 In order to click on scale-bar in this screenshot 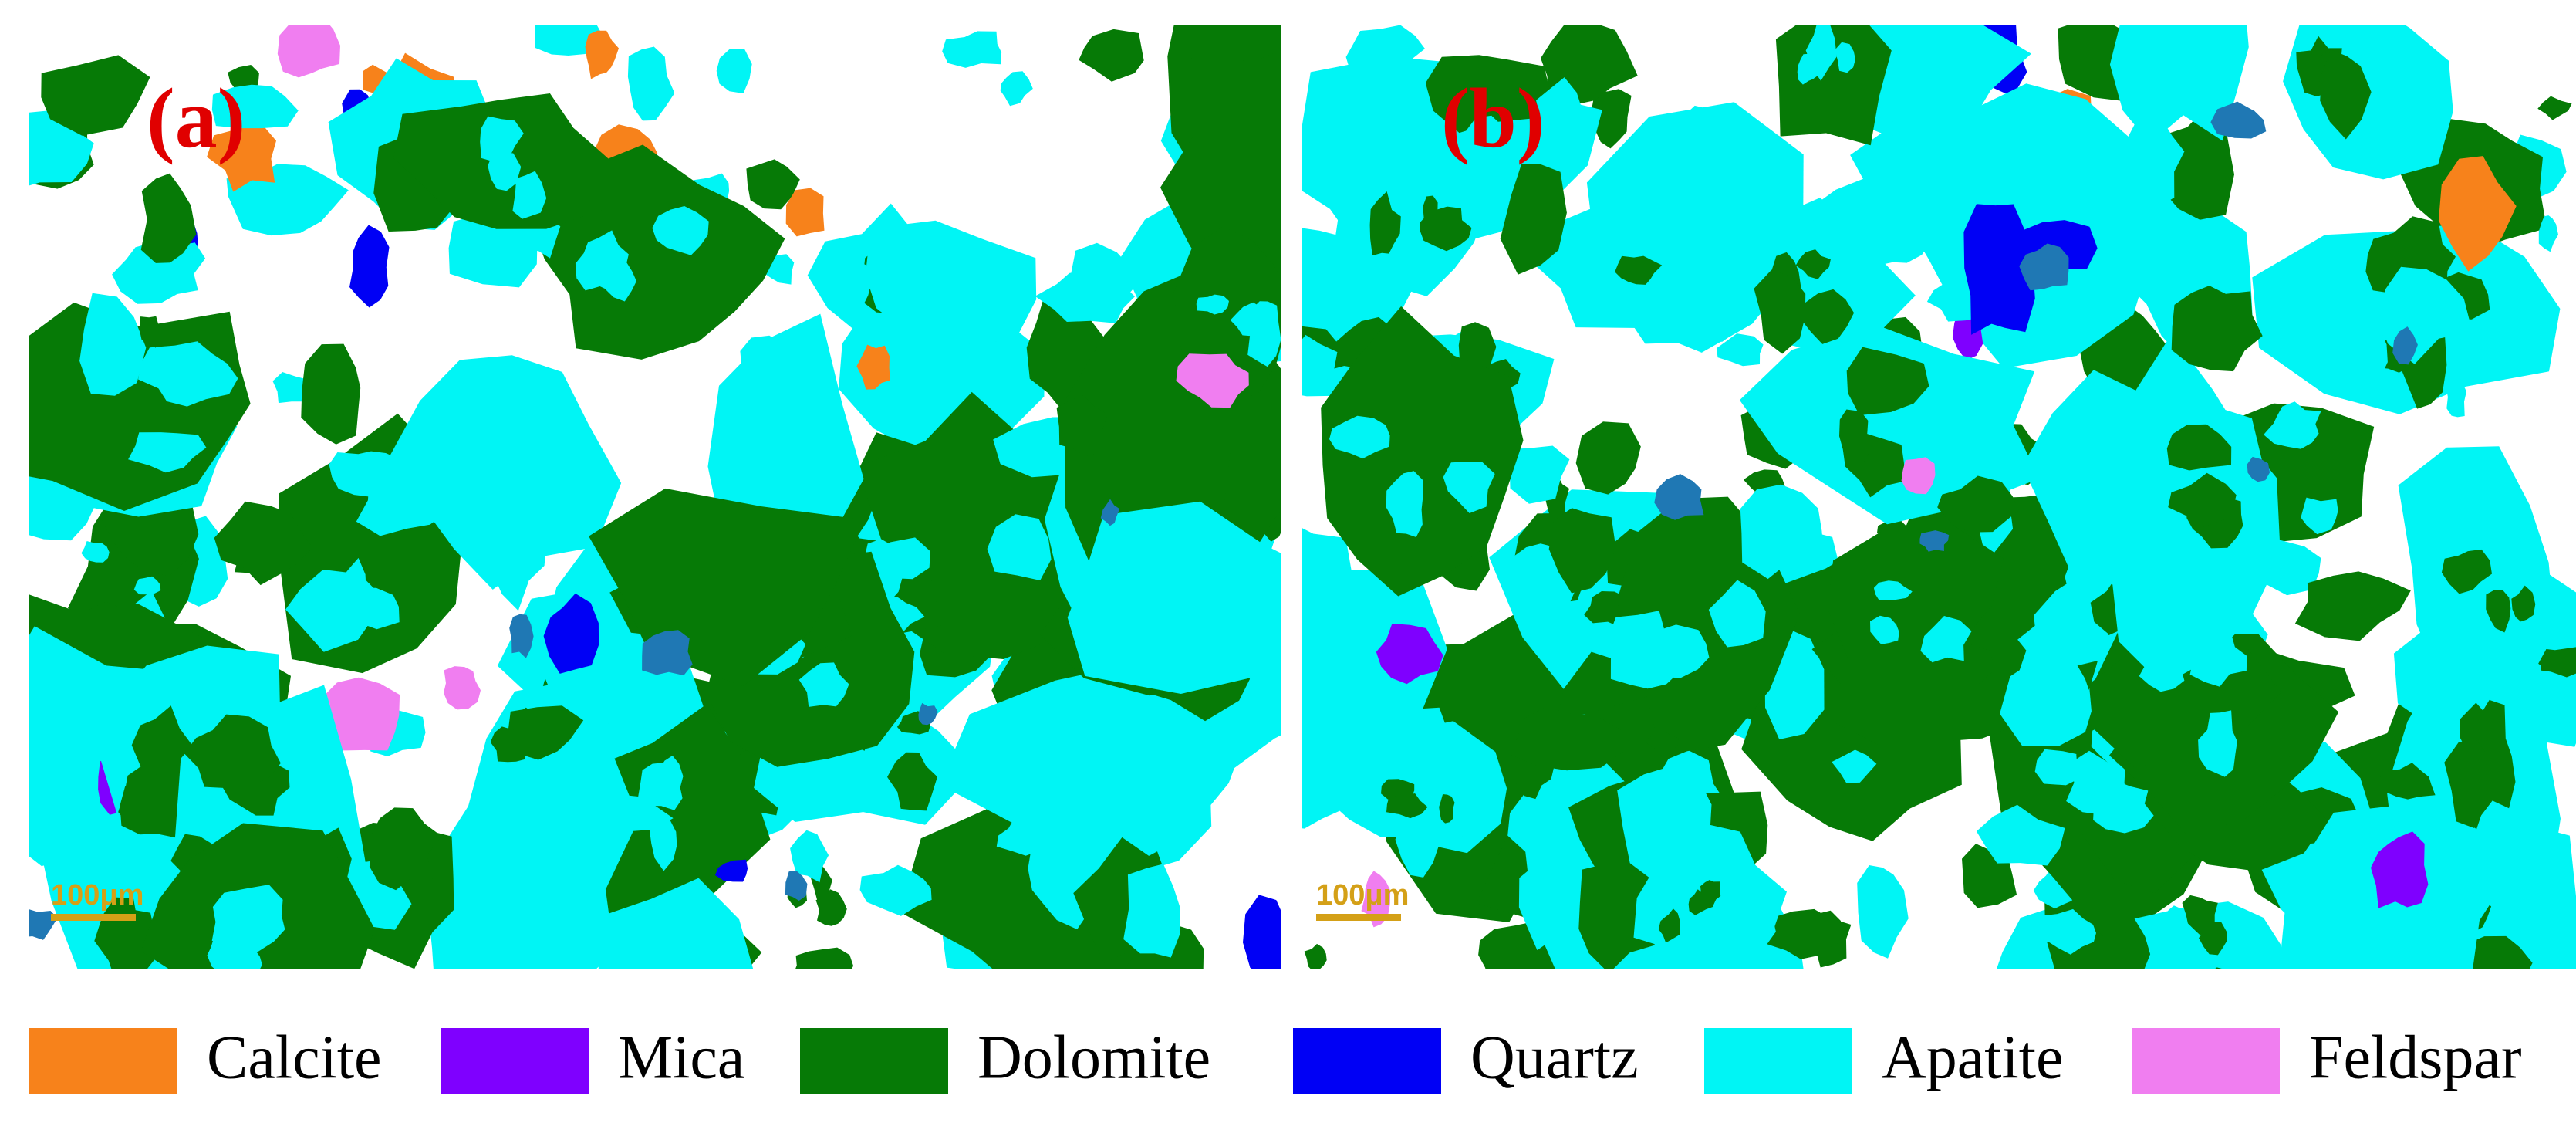, I will do `click(93, 917)`.